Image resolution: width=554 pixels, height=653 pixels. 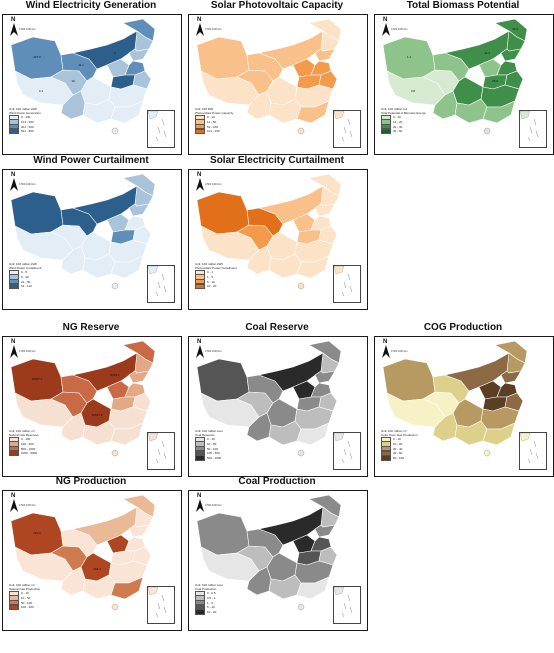 What do you see at coordinates (231, 612) in the screenshot?
I see `legend-entry: 10 - 20` at bounding box center [231, 612].